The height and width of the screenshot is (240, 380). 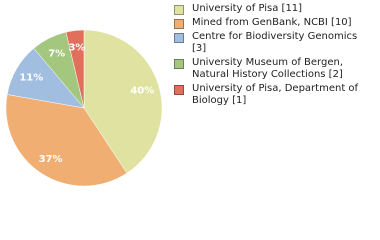 I want to click on legend-label: Centre for Biodiversity Genomics [3], so click(x=275, y=42).